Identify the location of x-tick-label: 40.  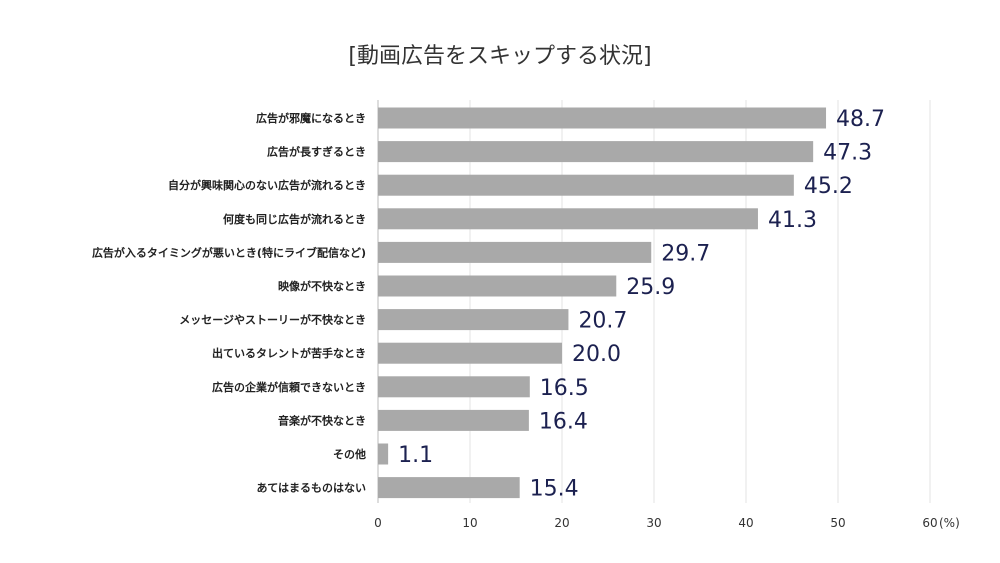
(745, 523).